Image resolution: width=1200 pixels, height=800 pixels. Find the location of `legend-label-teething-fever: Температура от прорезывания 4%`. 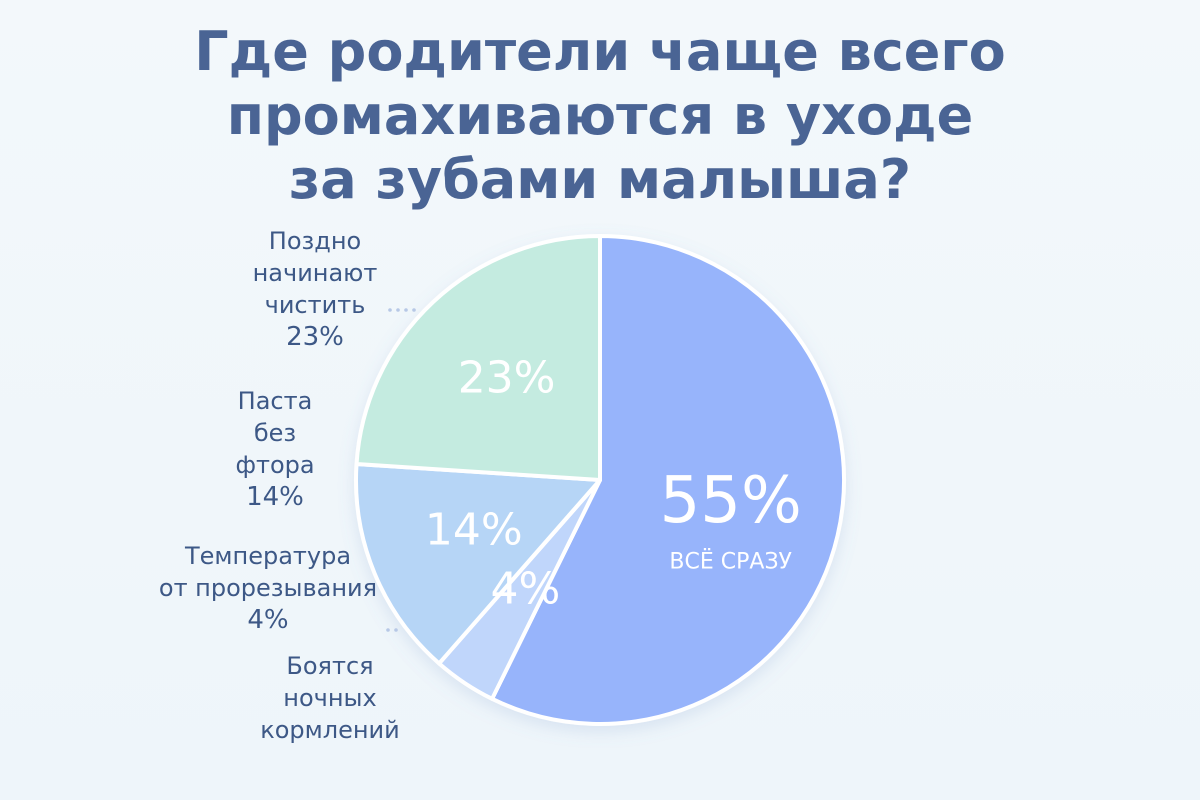

legend-label-teething-fever: Температура от прорезывания 4% is located at coordinates (268, 588).